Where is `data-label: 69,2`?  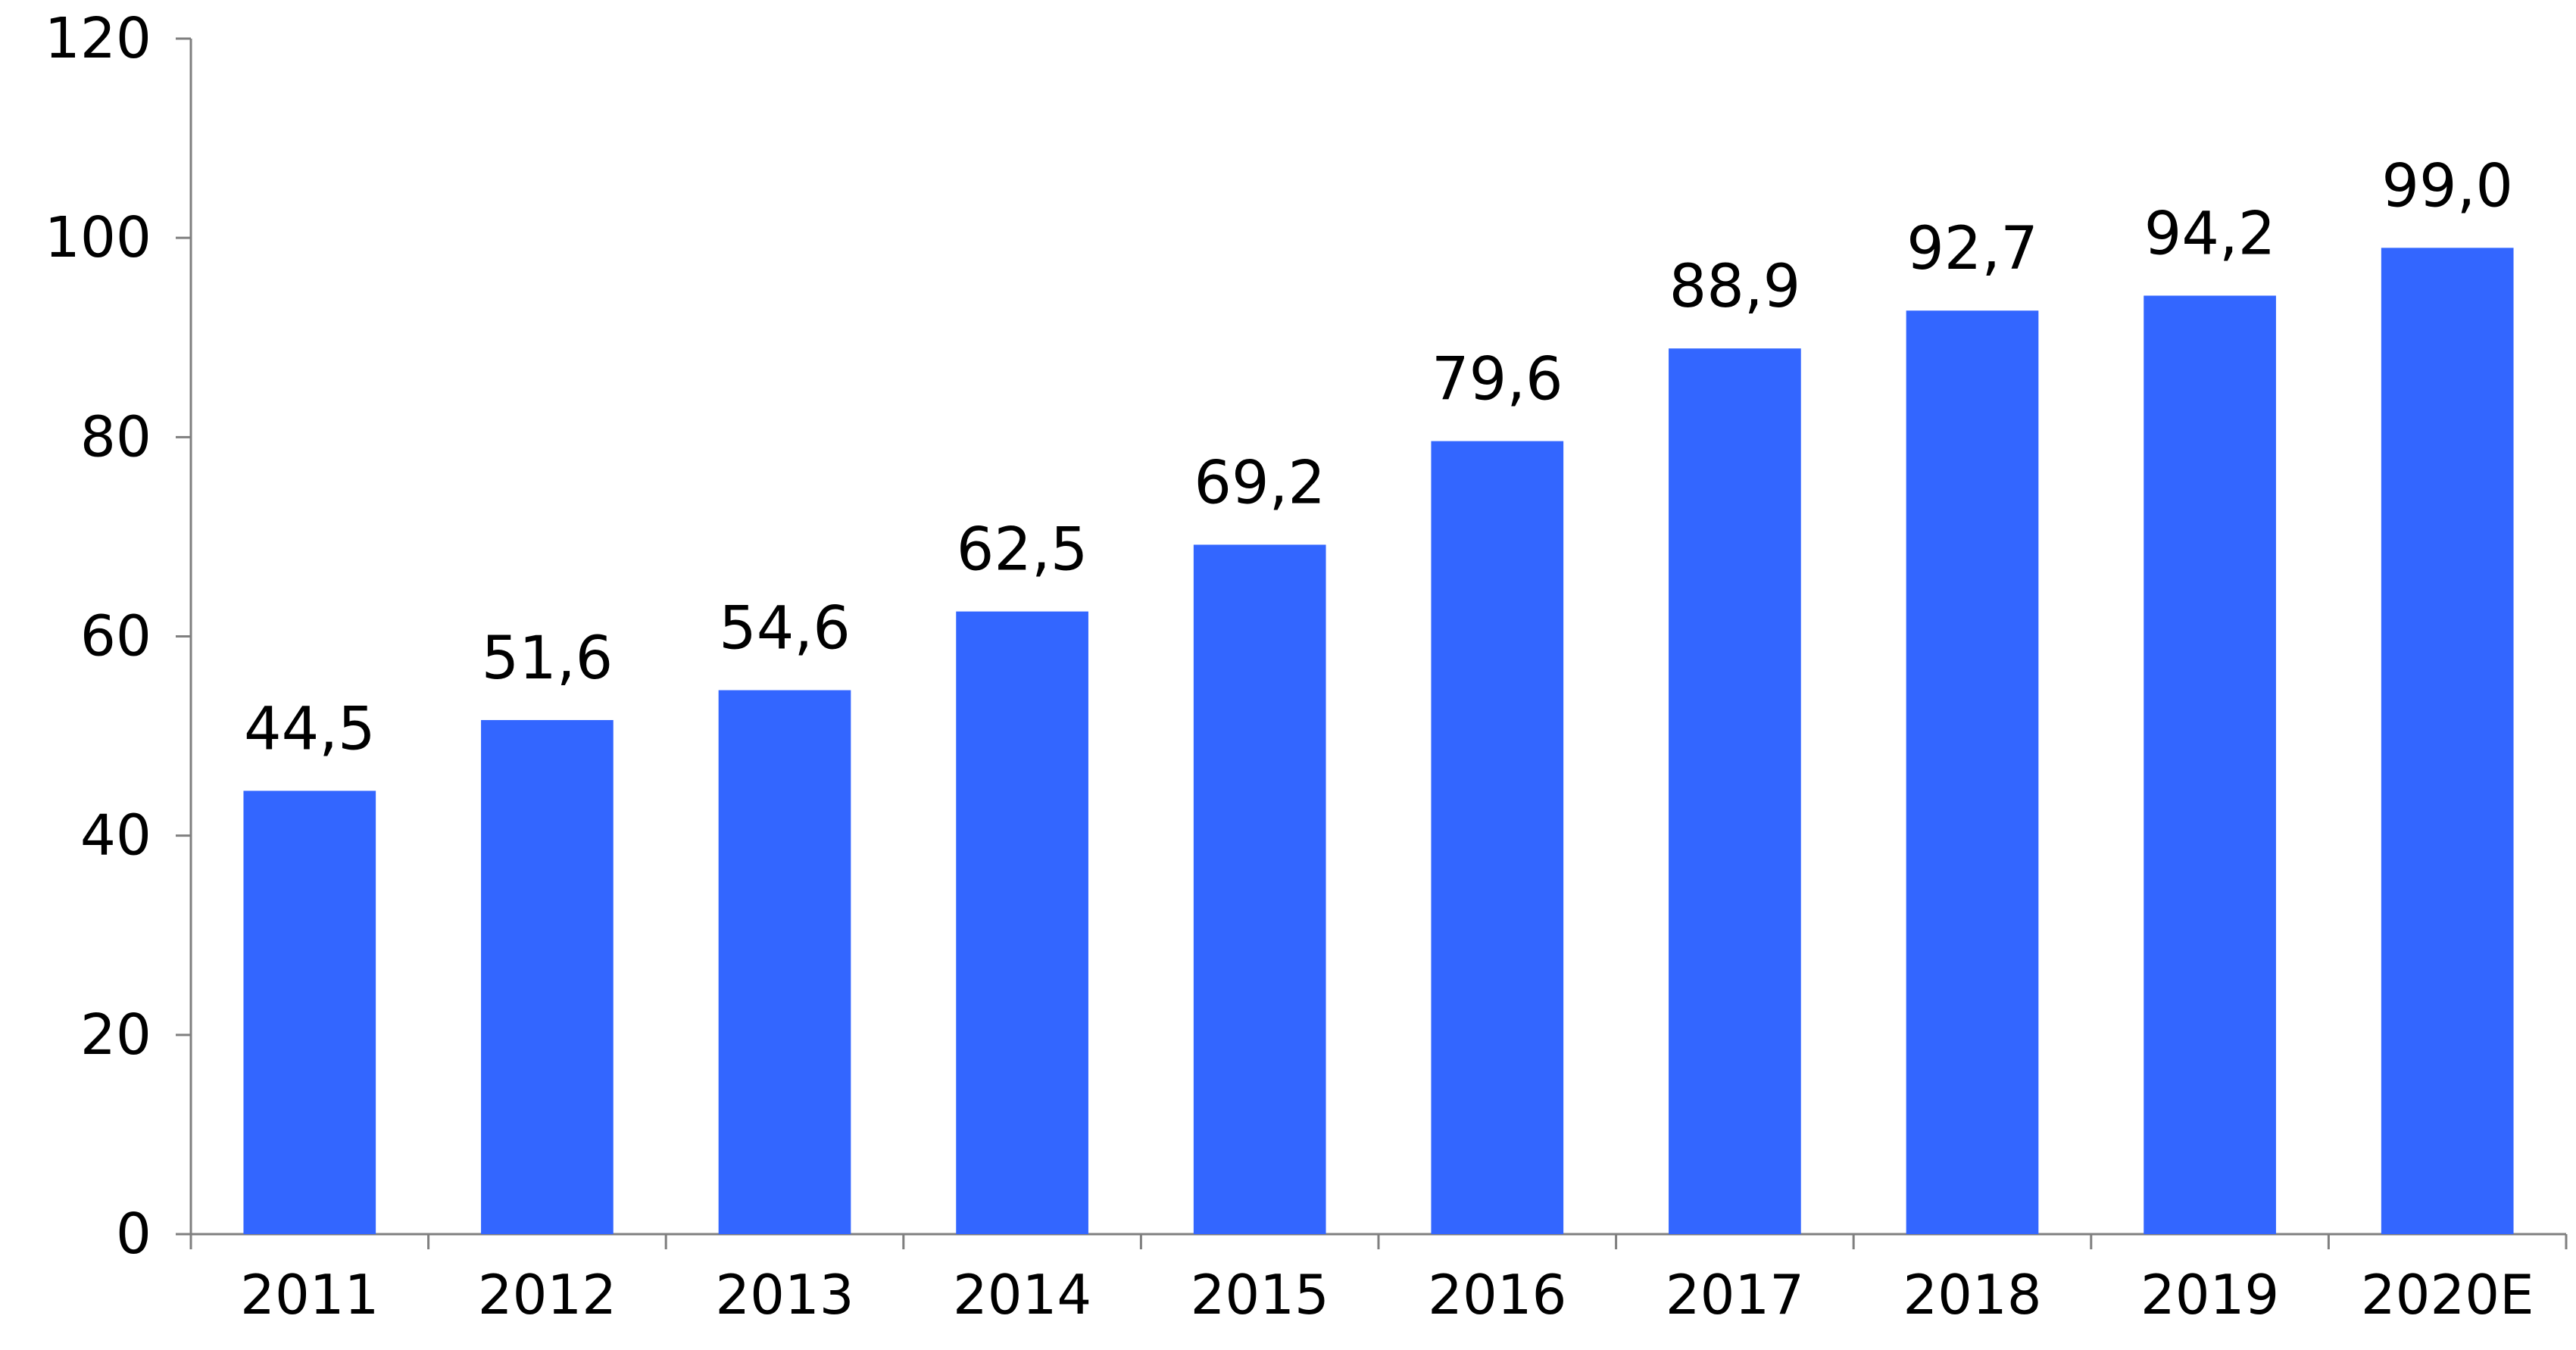
data-label: 69,2 is located at coordinates (1259, 483).